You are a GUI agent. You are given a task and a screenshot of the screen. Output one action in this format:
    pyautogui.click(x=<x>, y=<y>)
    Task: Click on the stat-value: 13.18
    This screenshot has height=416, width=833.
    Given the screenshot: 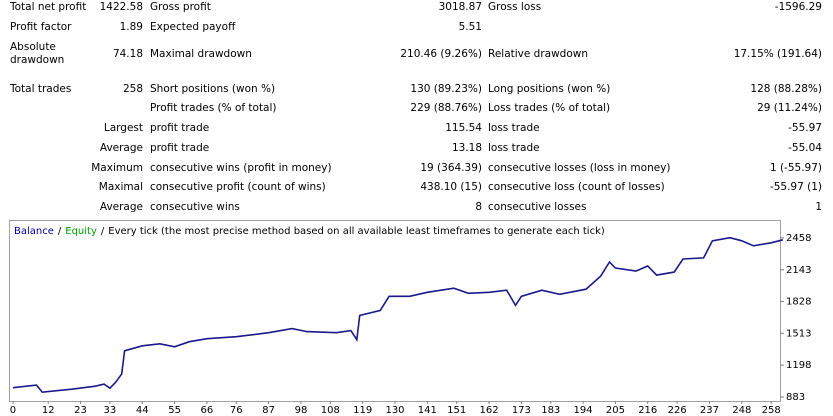 What is the action you would take?
    pyautogui.click(x=466, y=147)
    